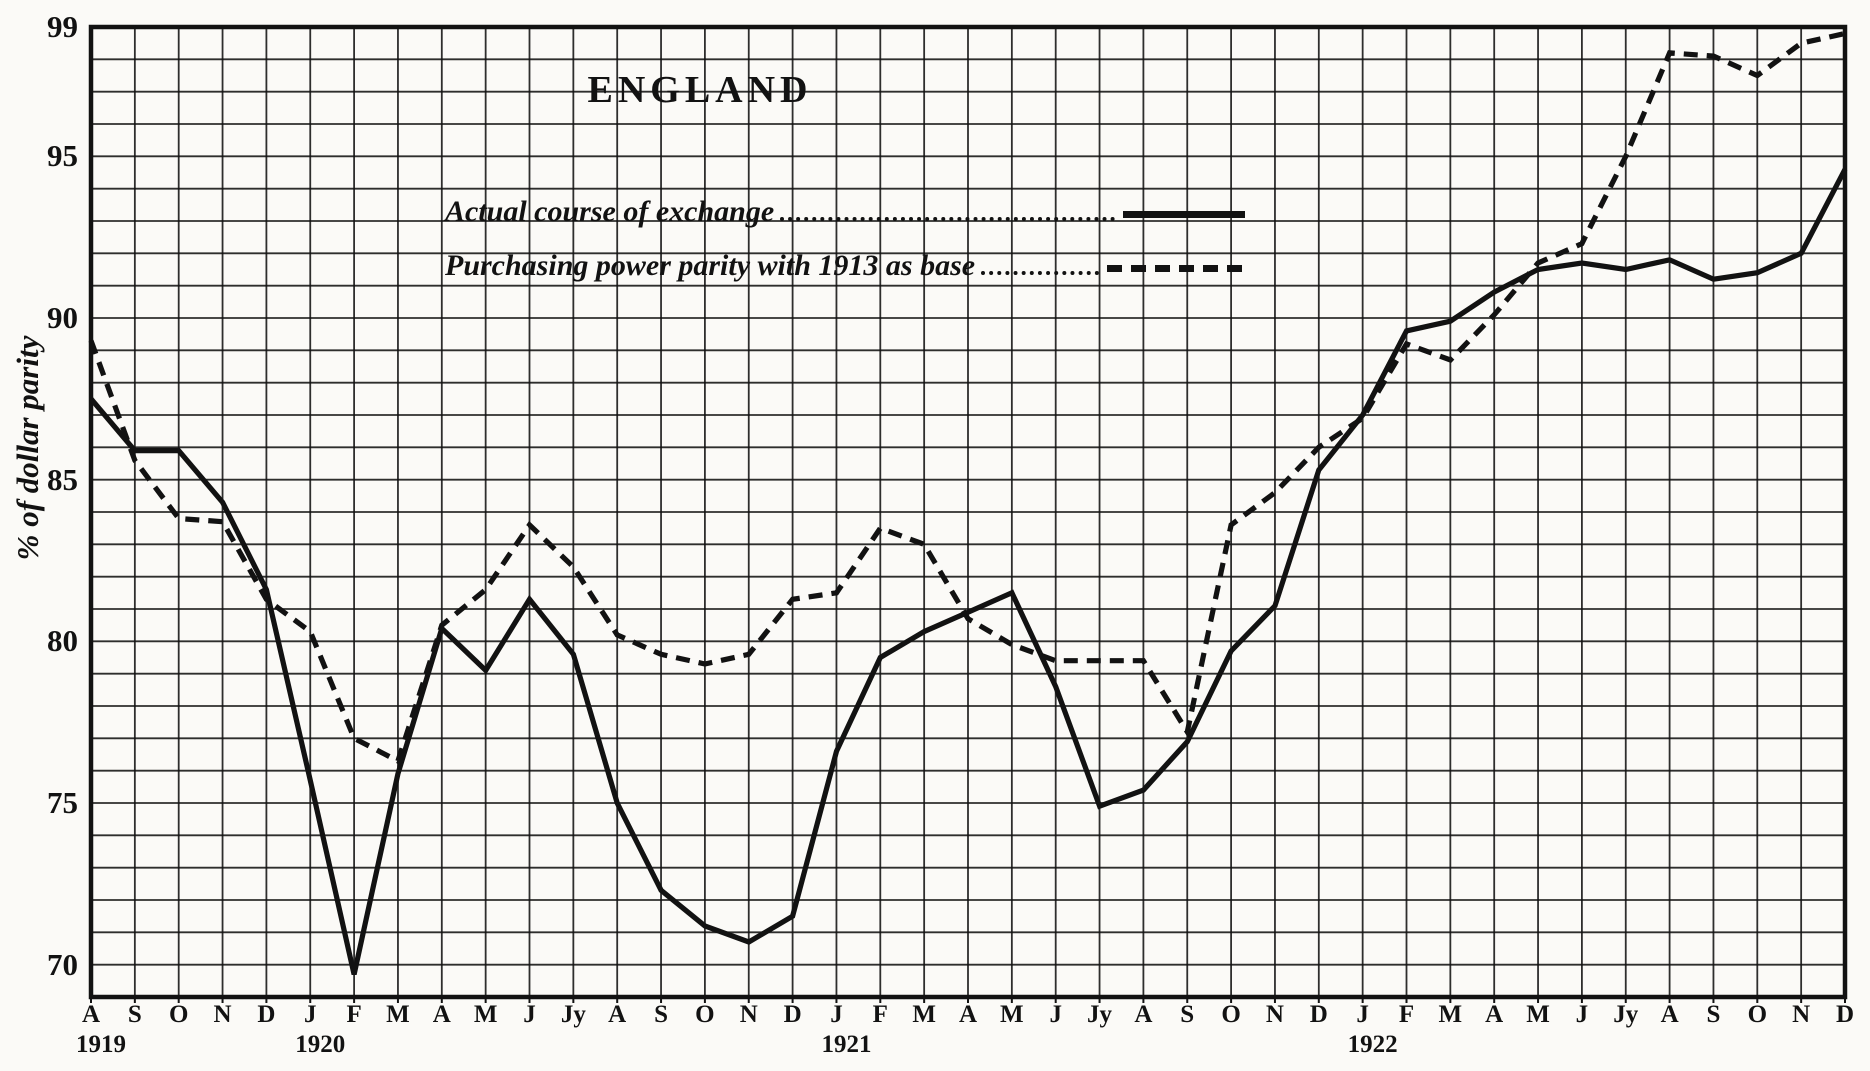 Image resolution: width=1870 pixels, height=1071 pixels. What do you see at coordinates (1176, 268) in the screenshot?
I see `legend-dashed-line-swatch` at bounding box center [1176, 268].